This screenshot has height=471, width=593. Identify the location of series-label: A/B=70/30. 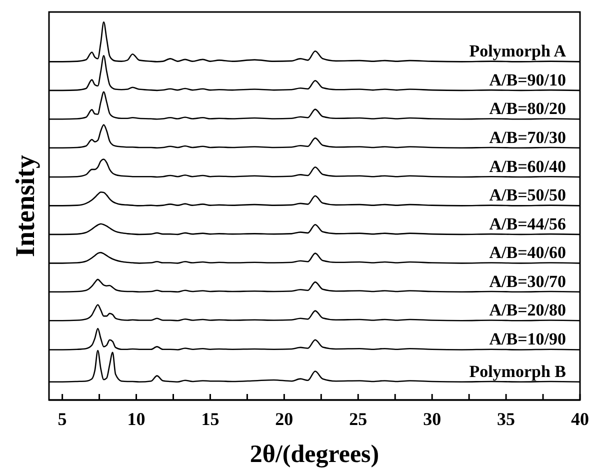
(527, 137).